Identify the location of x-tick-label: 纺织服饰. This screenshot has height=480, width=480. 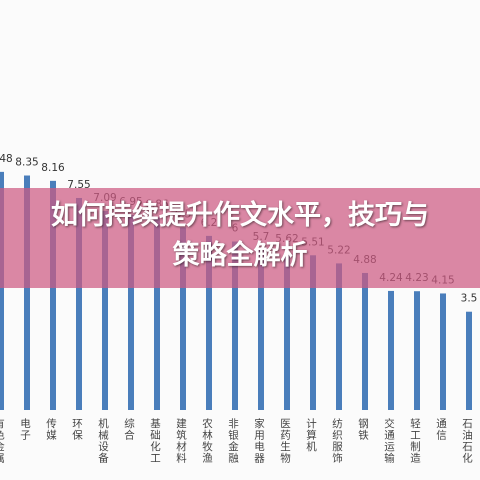
(337, 440).